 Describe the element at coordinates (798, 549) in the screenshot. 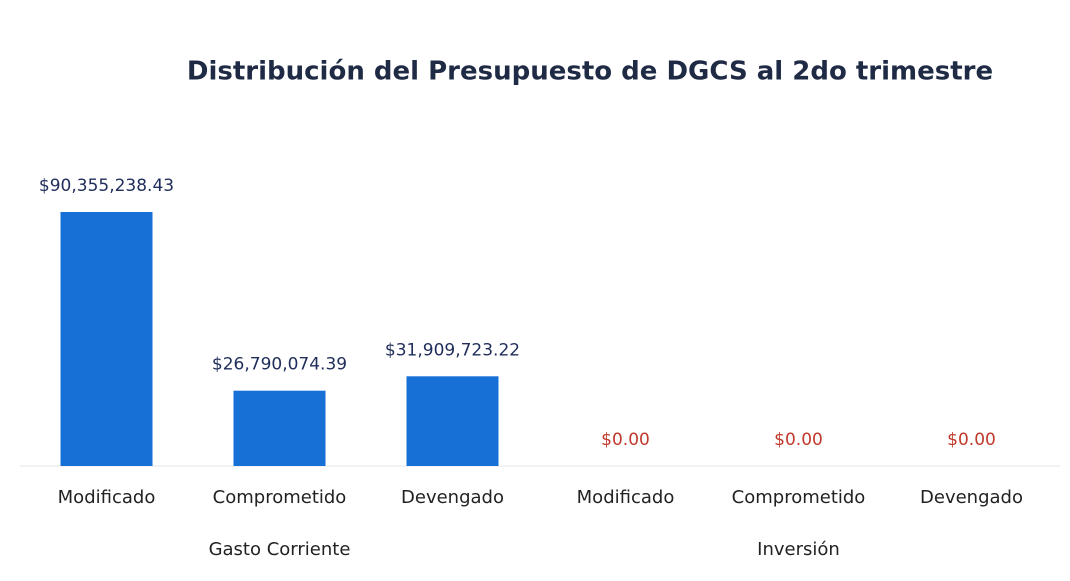

I see `group-label: Inversión` at that location.